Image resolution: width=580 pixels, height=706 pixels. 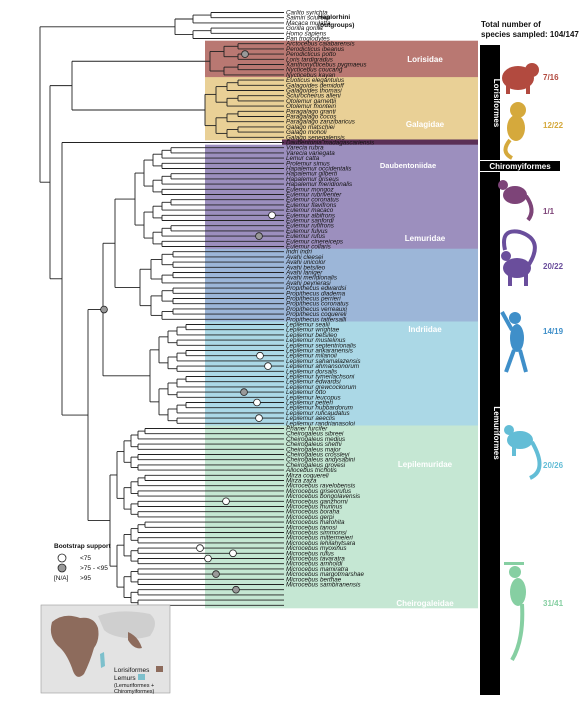 What do you see at coordinates (310, 403) in the screenshot?
I see `species-label: Lepilemur petteri` at bounding box center [310, 403].